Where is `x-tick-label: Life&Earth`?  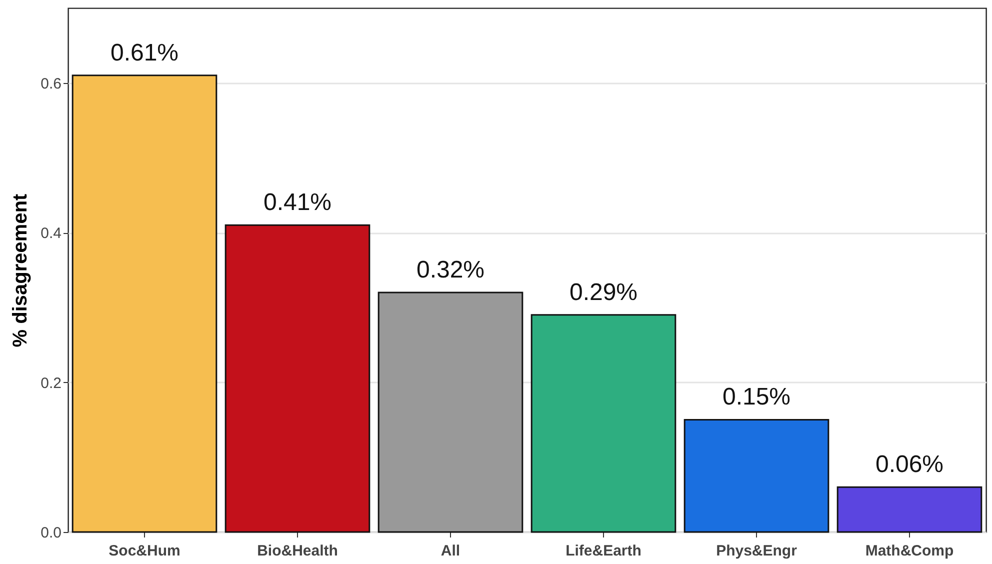 x-tick-label: Life&Earth is located at coordinates (604, 551).